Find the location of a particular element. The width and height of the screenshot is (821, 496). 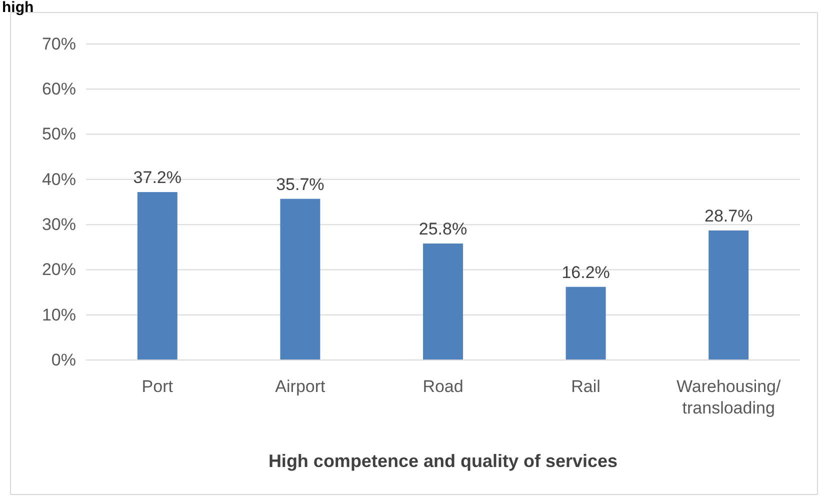

x-tick-label: Rail is located at coordinates (585, 386).